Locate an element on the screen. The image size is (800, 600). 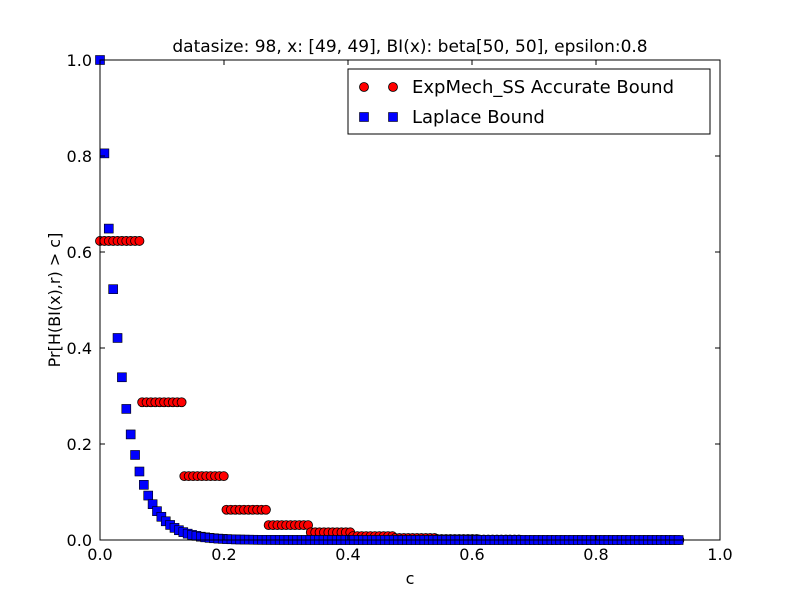
x-axis-label: c is located at coordinates (410, 578).